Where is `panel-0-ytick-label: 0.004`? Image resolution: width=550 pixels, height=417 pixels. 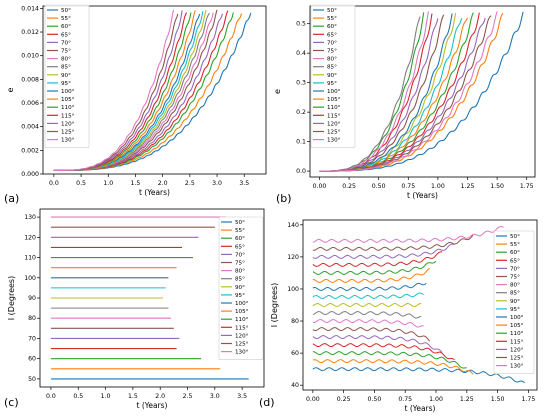 panel-0-ytick-label: 0.004 is located at coordinates (30, 127).